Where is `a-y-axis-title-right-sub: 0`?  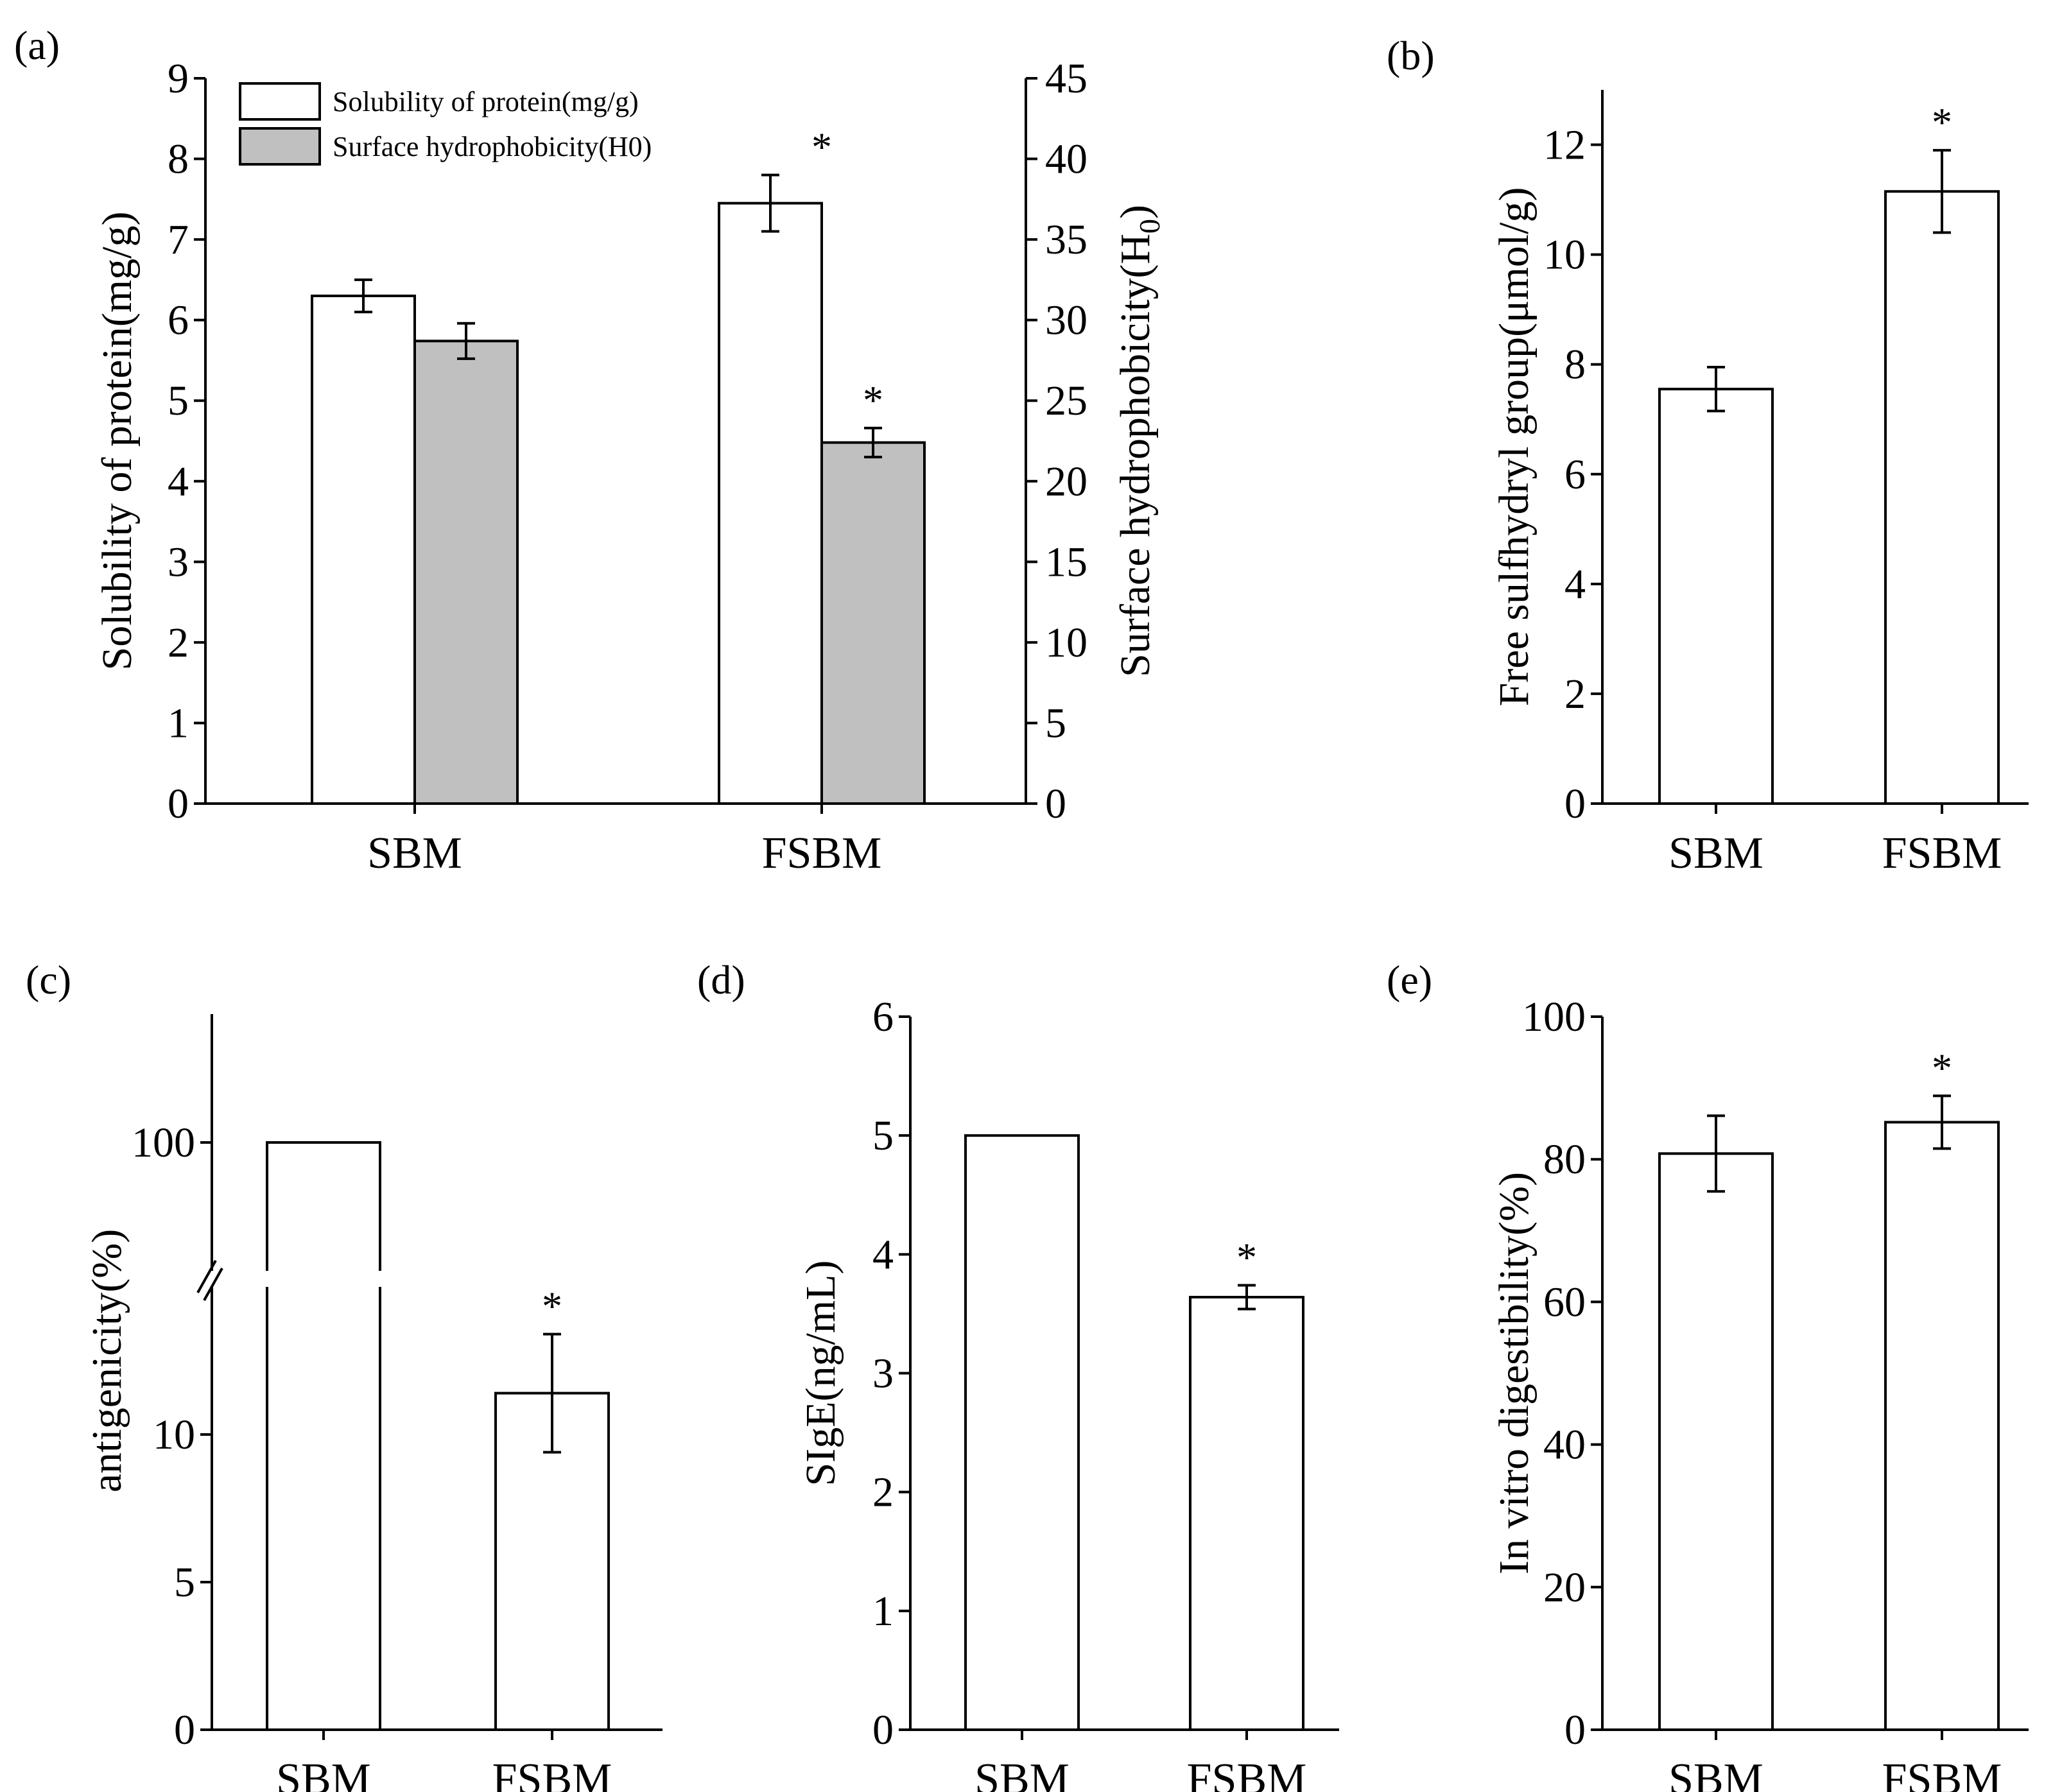
a-y-axis-title-right-sub: 0 is located at coordinates (1149, 226).